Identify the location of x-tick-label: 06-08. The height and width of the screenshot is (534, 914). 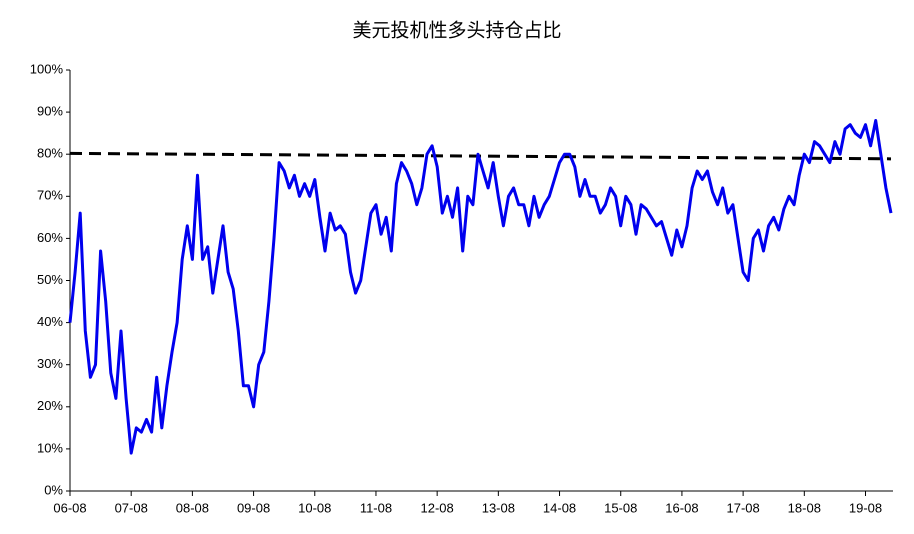
(69, 507).